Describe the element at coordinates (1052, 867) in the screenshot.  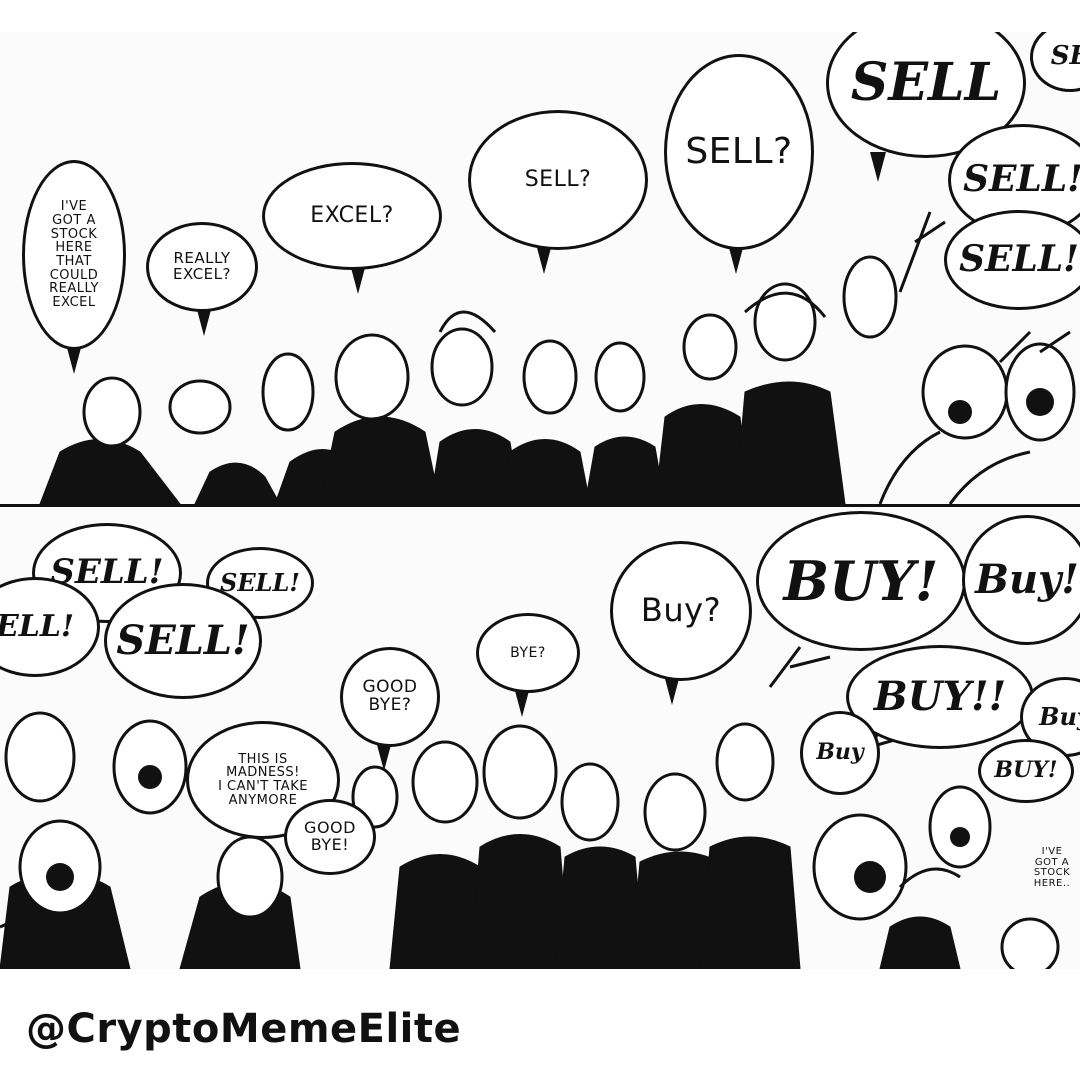
I see `speech-bubble-stock-corner: I'VE GOT A STOCK HERE..` at that location.